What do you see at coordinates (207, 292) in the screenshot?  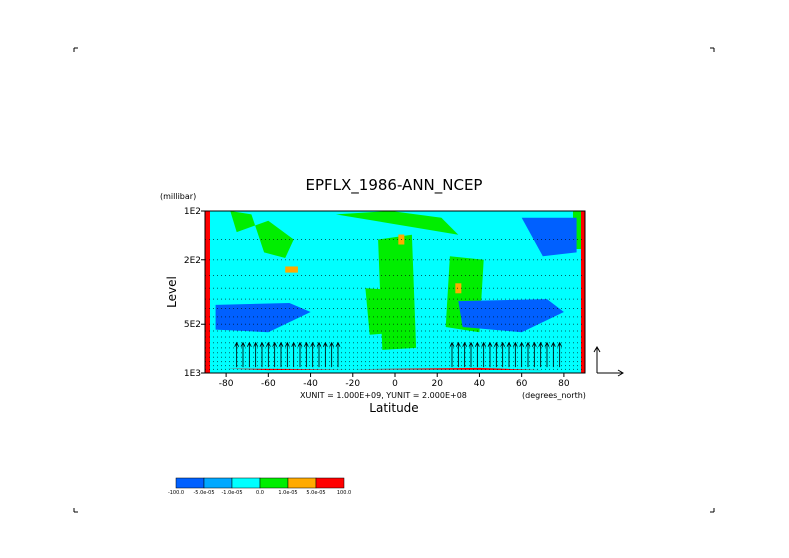 I see `south-edge-strip` at bounding box center [207, 292].